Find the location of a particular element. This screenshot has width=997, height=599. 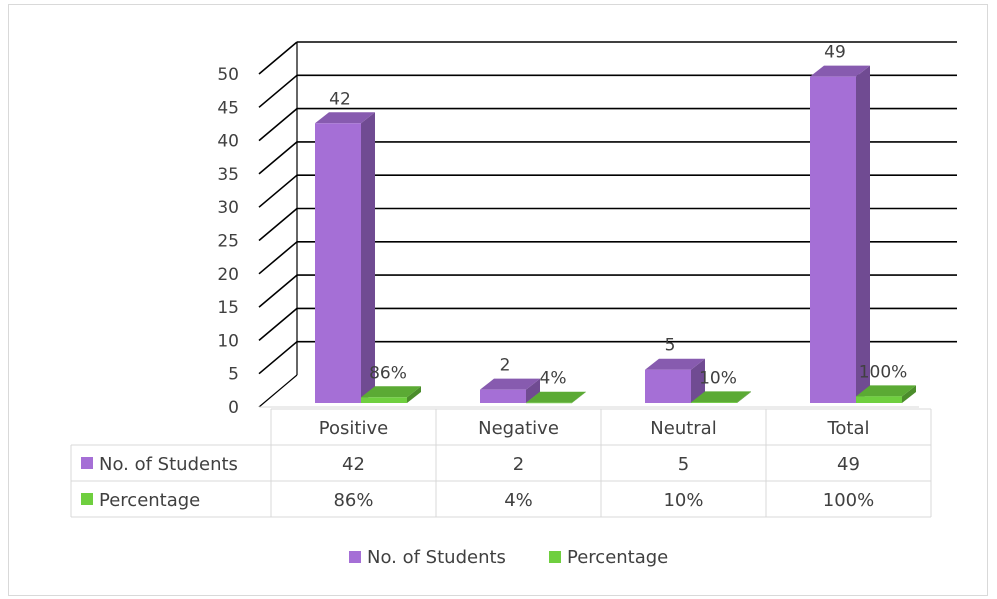

table-series-name: No. of Students is located at coordinates (168, 464).